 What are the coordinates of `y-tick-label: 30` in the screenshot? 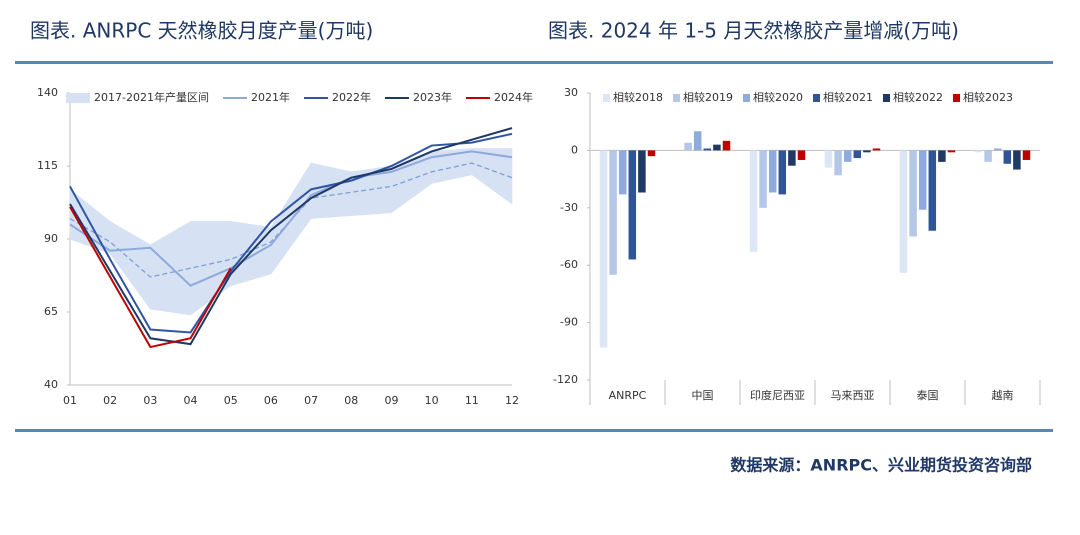 It's located at (571, 92).